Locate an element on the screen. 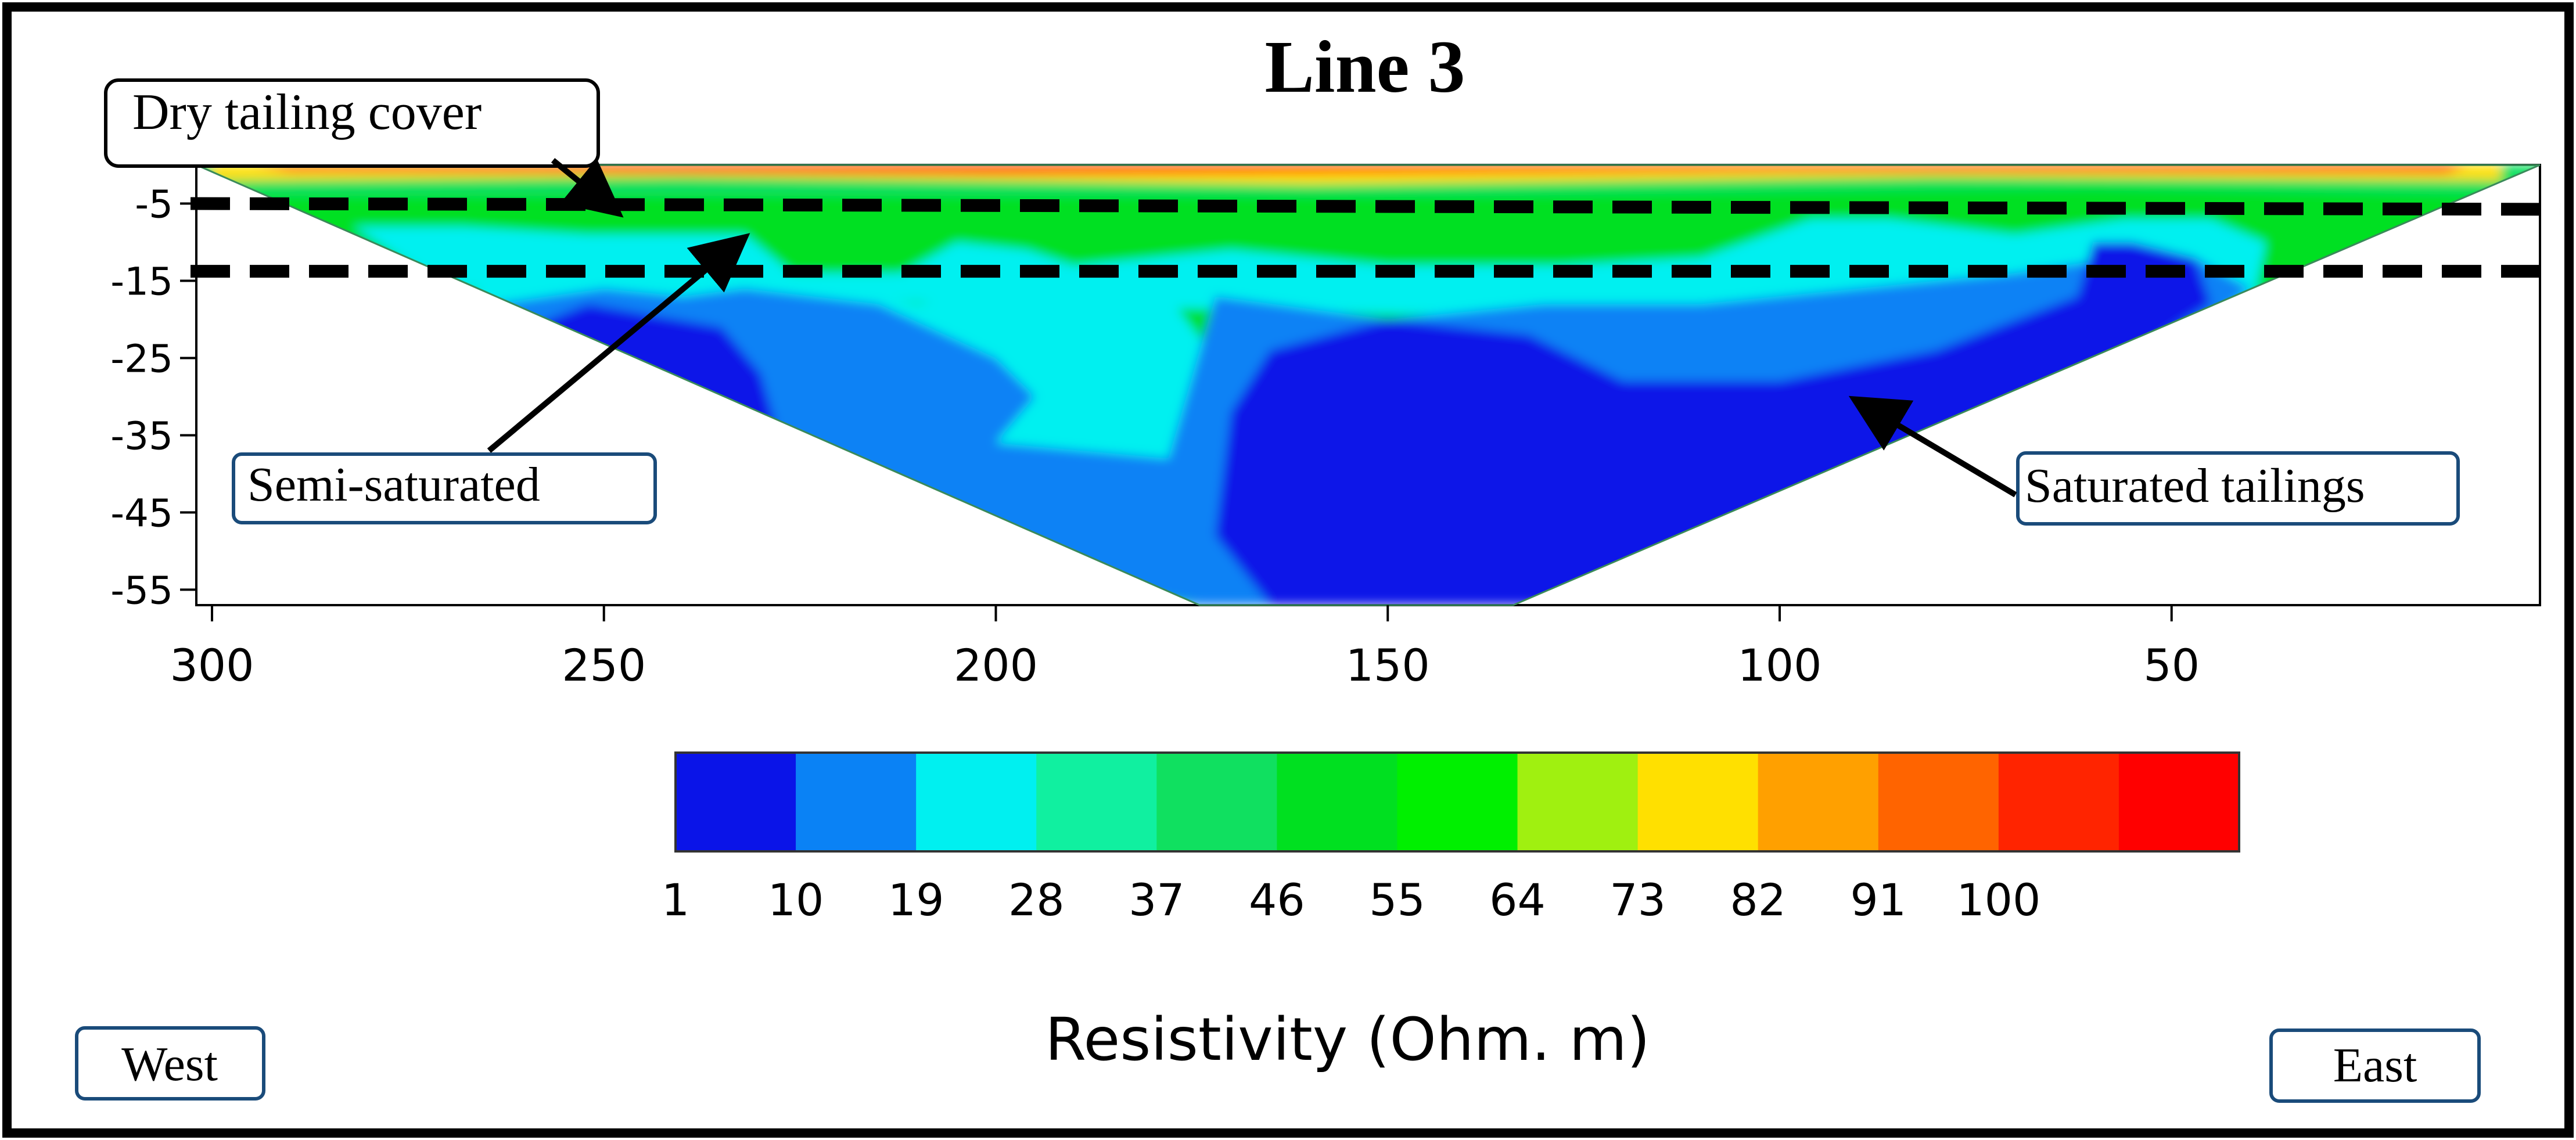 This screenshot has height=1140, width=2576. y-tick-label: -45 is located at coordinates (141, 513).